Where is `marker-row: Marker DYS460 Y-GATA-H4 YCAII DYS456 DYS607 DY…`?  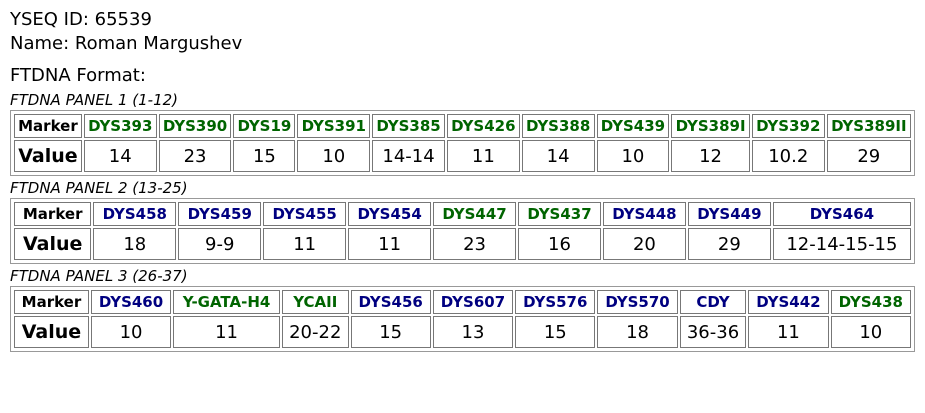
marker-row: Marker DYS460 Y-GATA-H4 YCAII DYS456 DYS607 DY… is located at coordinates (462, 302).